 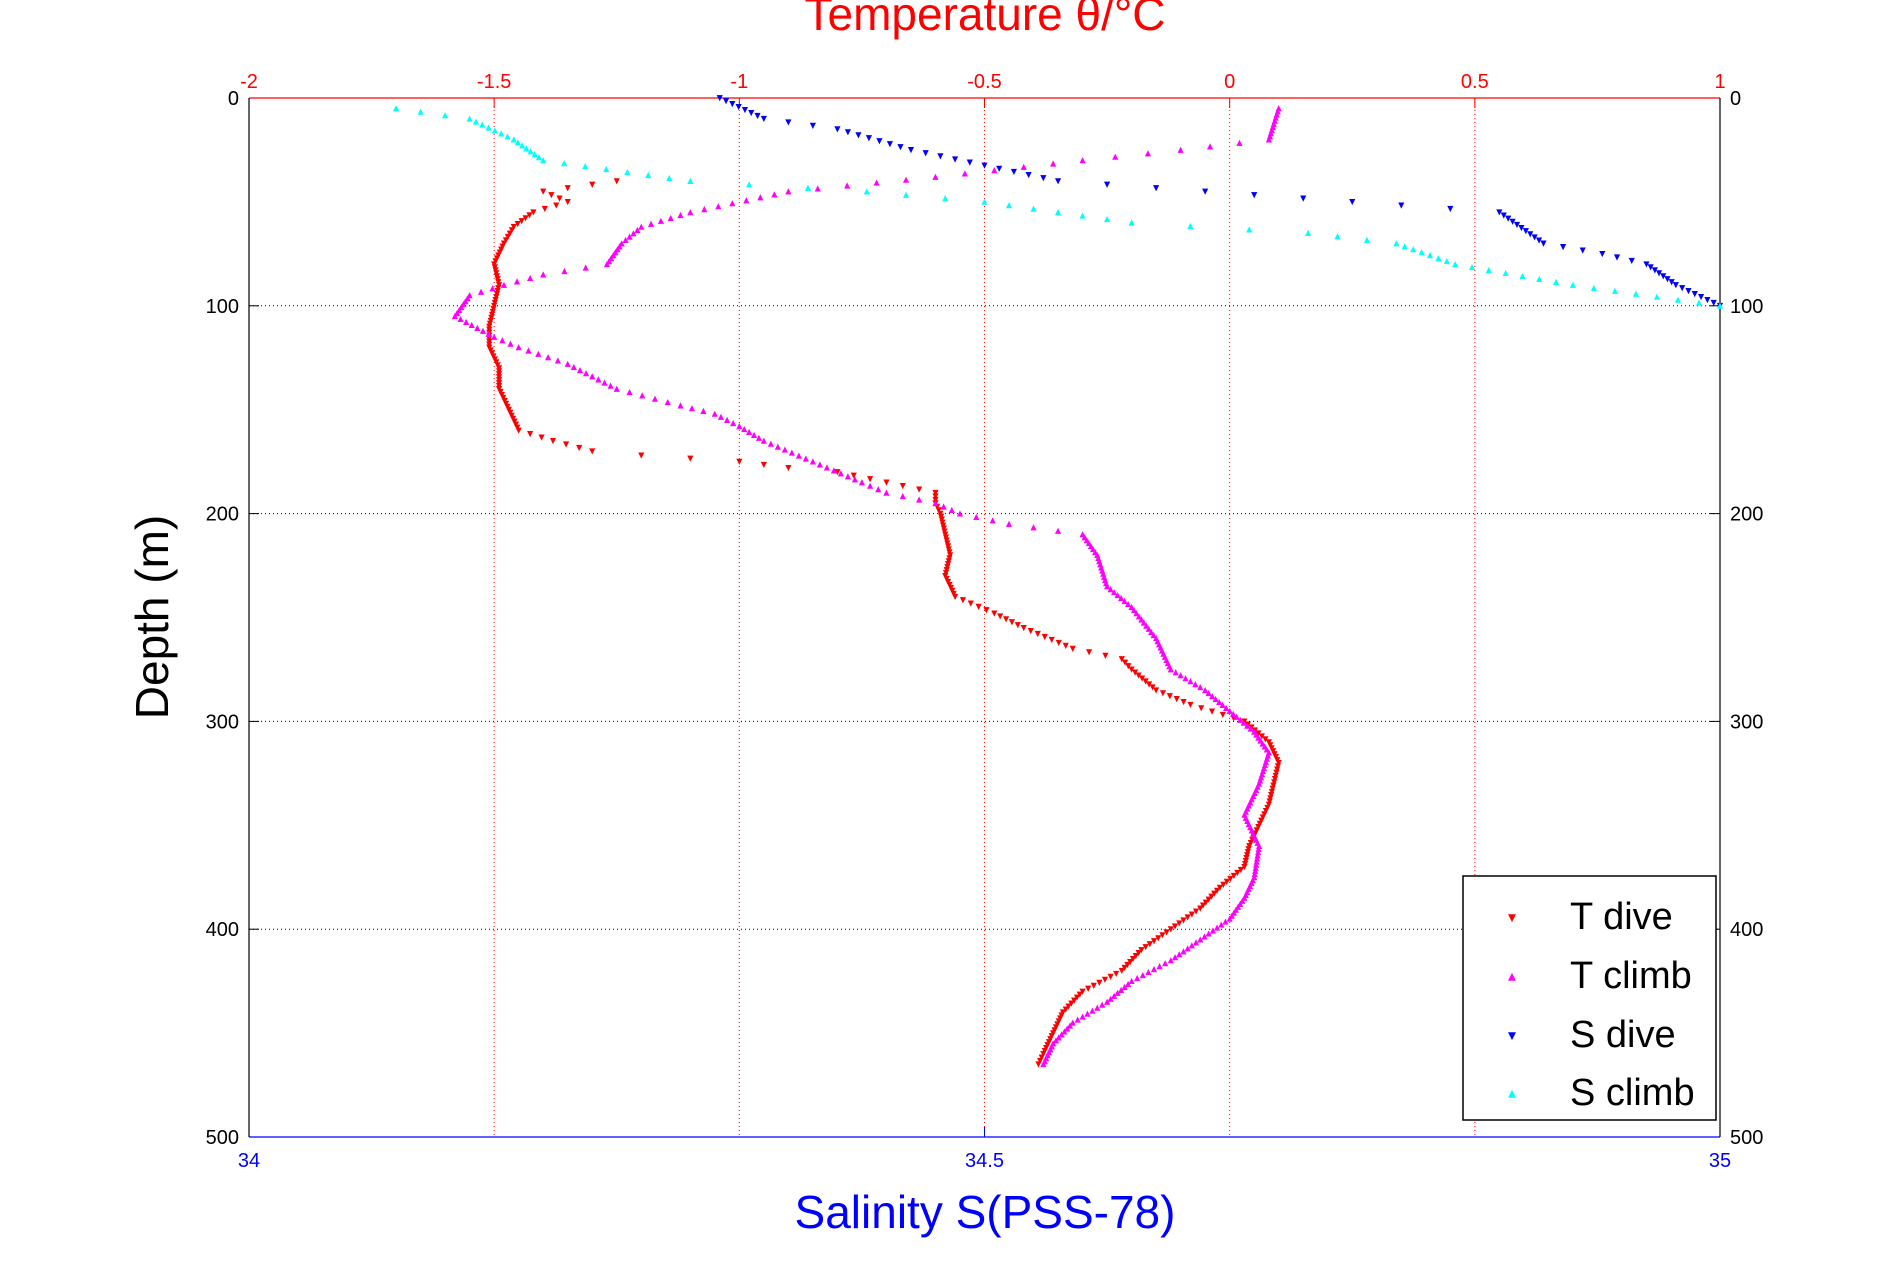 I want to click on bottom-tick-label: 34.5, so click(x=984, y=1161).